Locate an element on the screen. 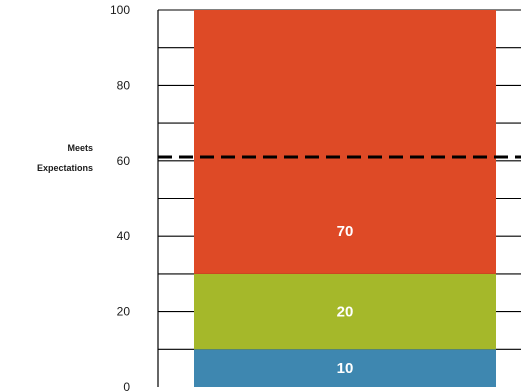  reference-line-group: Meets Expectations is located at coordinates (279, 158).